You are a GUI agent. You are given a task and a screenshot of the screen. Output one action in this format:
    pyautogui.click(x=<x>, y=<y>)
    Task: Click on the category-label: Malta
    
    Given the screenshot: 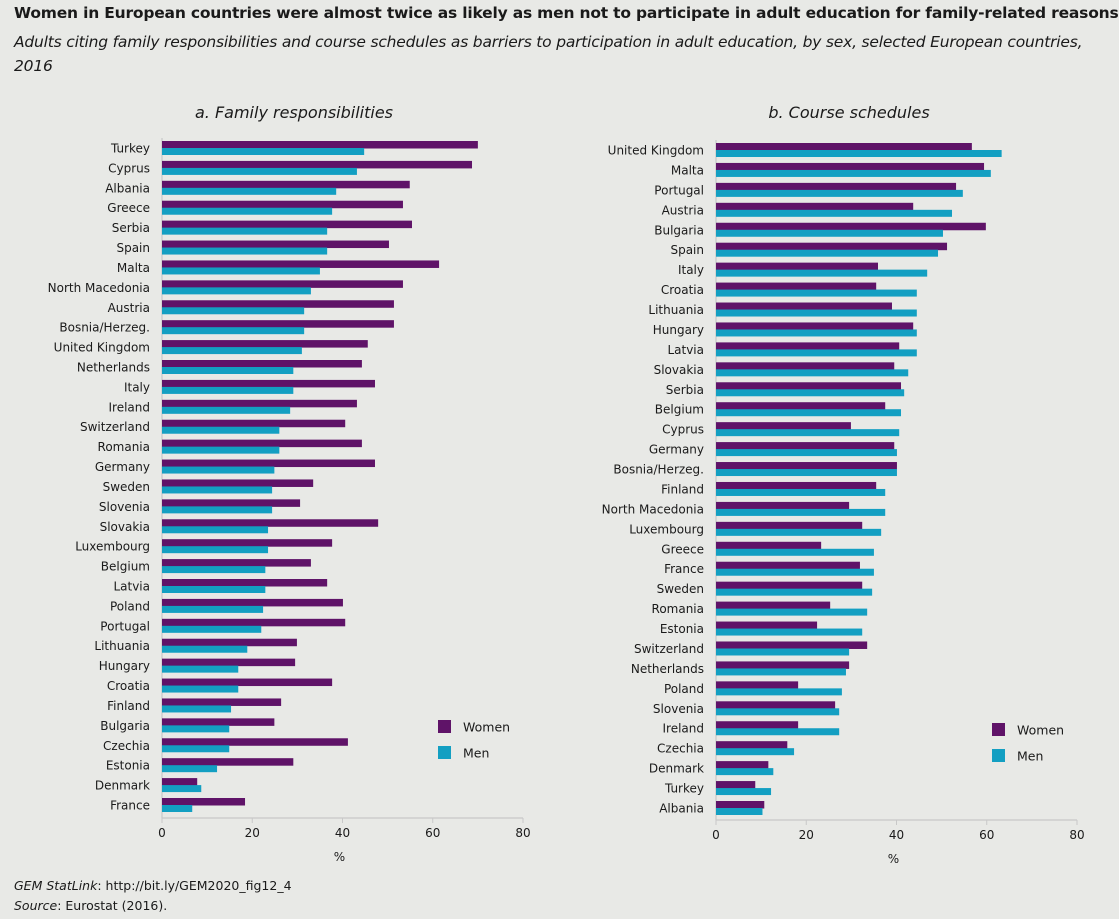 What is the action you would take?
    pyautogui.click(x=687, y=170)
    